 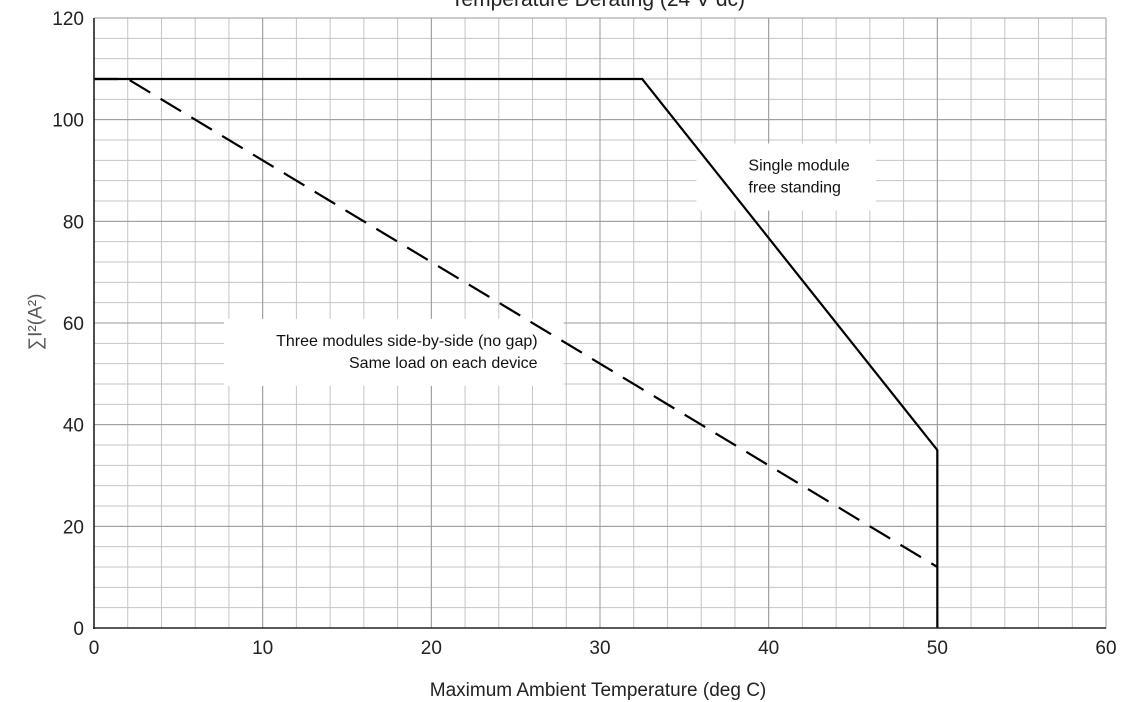 What do you see at coordinates (598, 5) in the screenshot?
I see `chart-title: Temperature Derating (24 V dc)` at bounding box center [598, 5].